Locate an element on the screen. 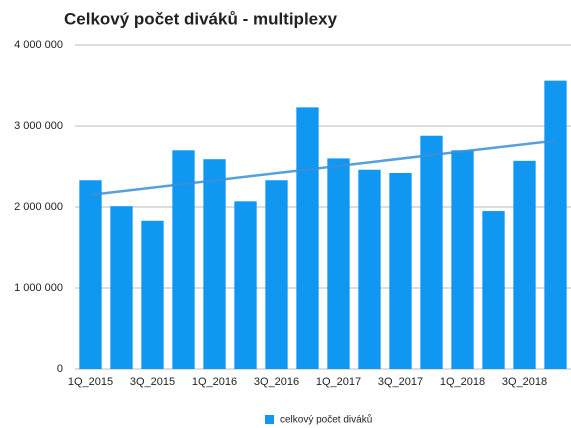 The height and width of the screenshot is (428, 571). x-tick-label: 1Q_2015 is located at coordinates (90, 382).